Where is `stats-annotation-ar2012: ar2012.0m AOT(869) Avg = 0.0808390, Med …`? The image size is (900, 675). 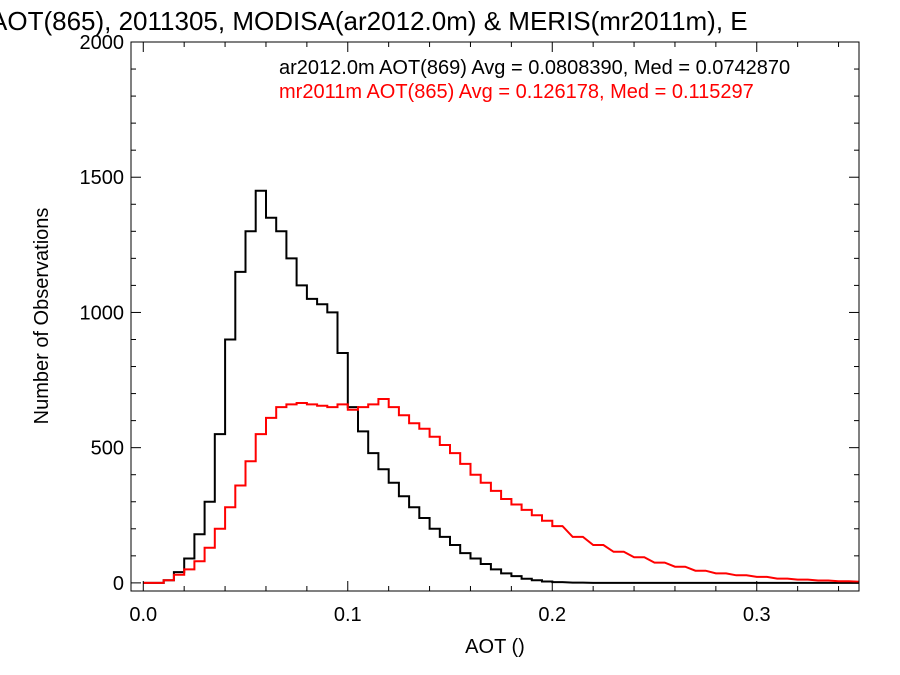 stats-annotation-ar2012: ar2012.0m AOT(869) Avg = 0.0808390, Med … is located at coordinates (534, 68).